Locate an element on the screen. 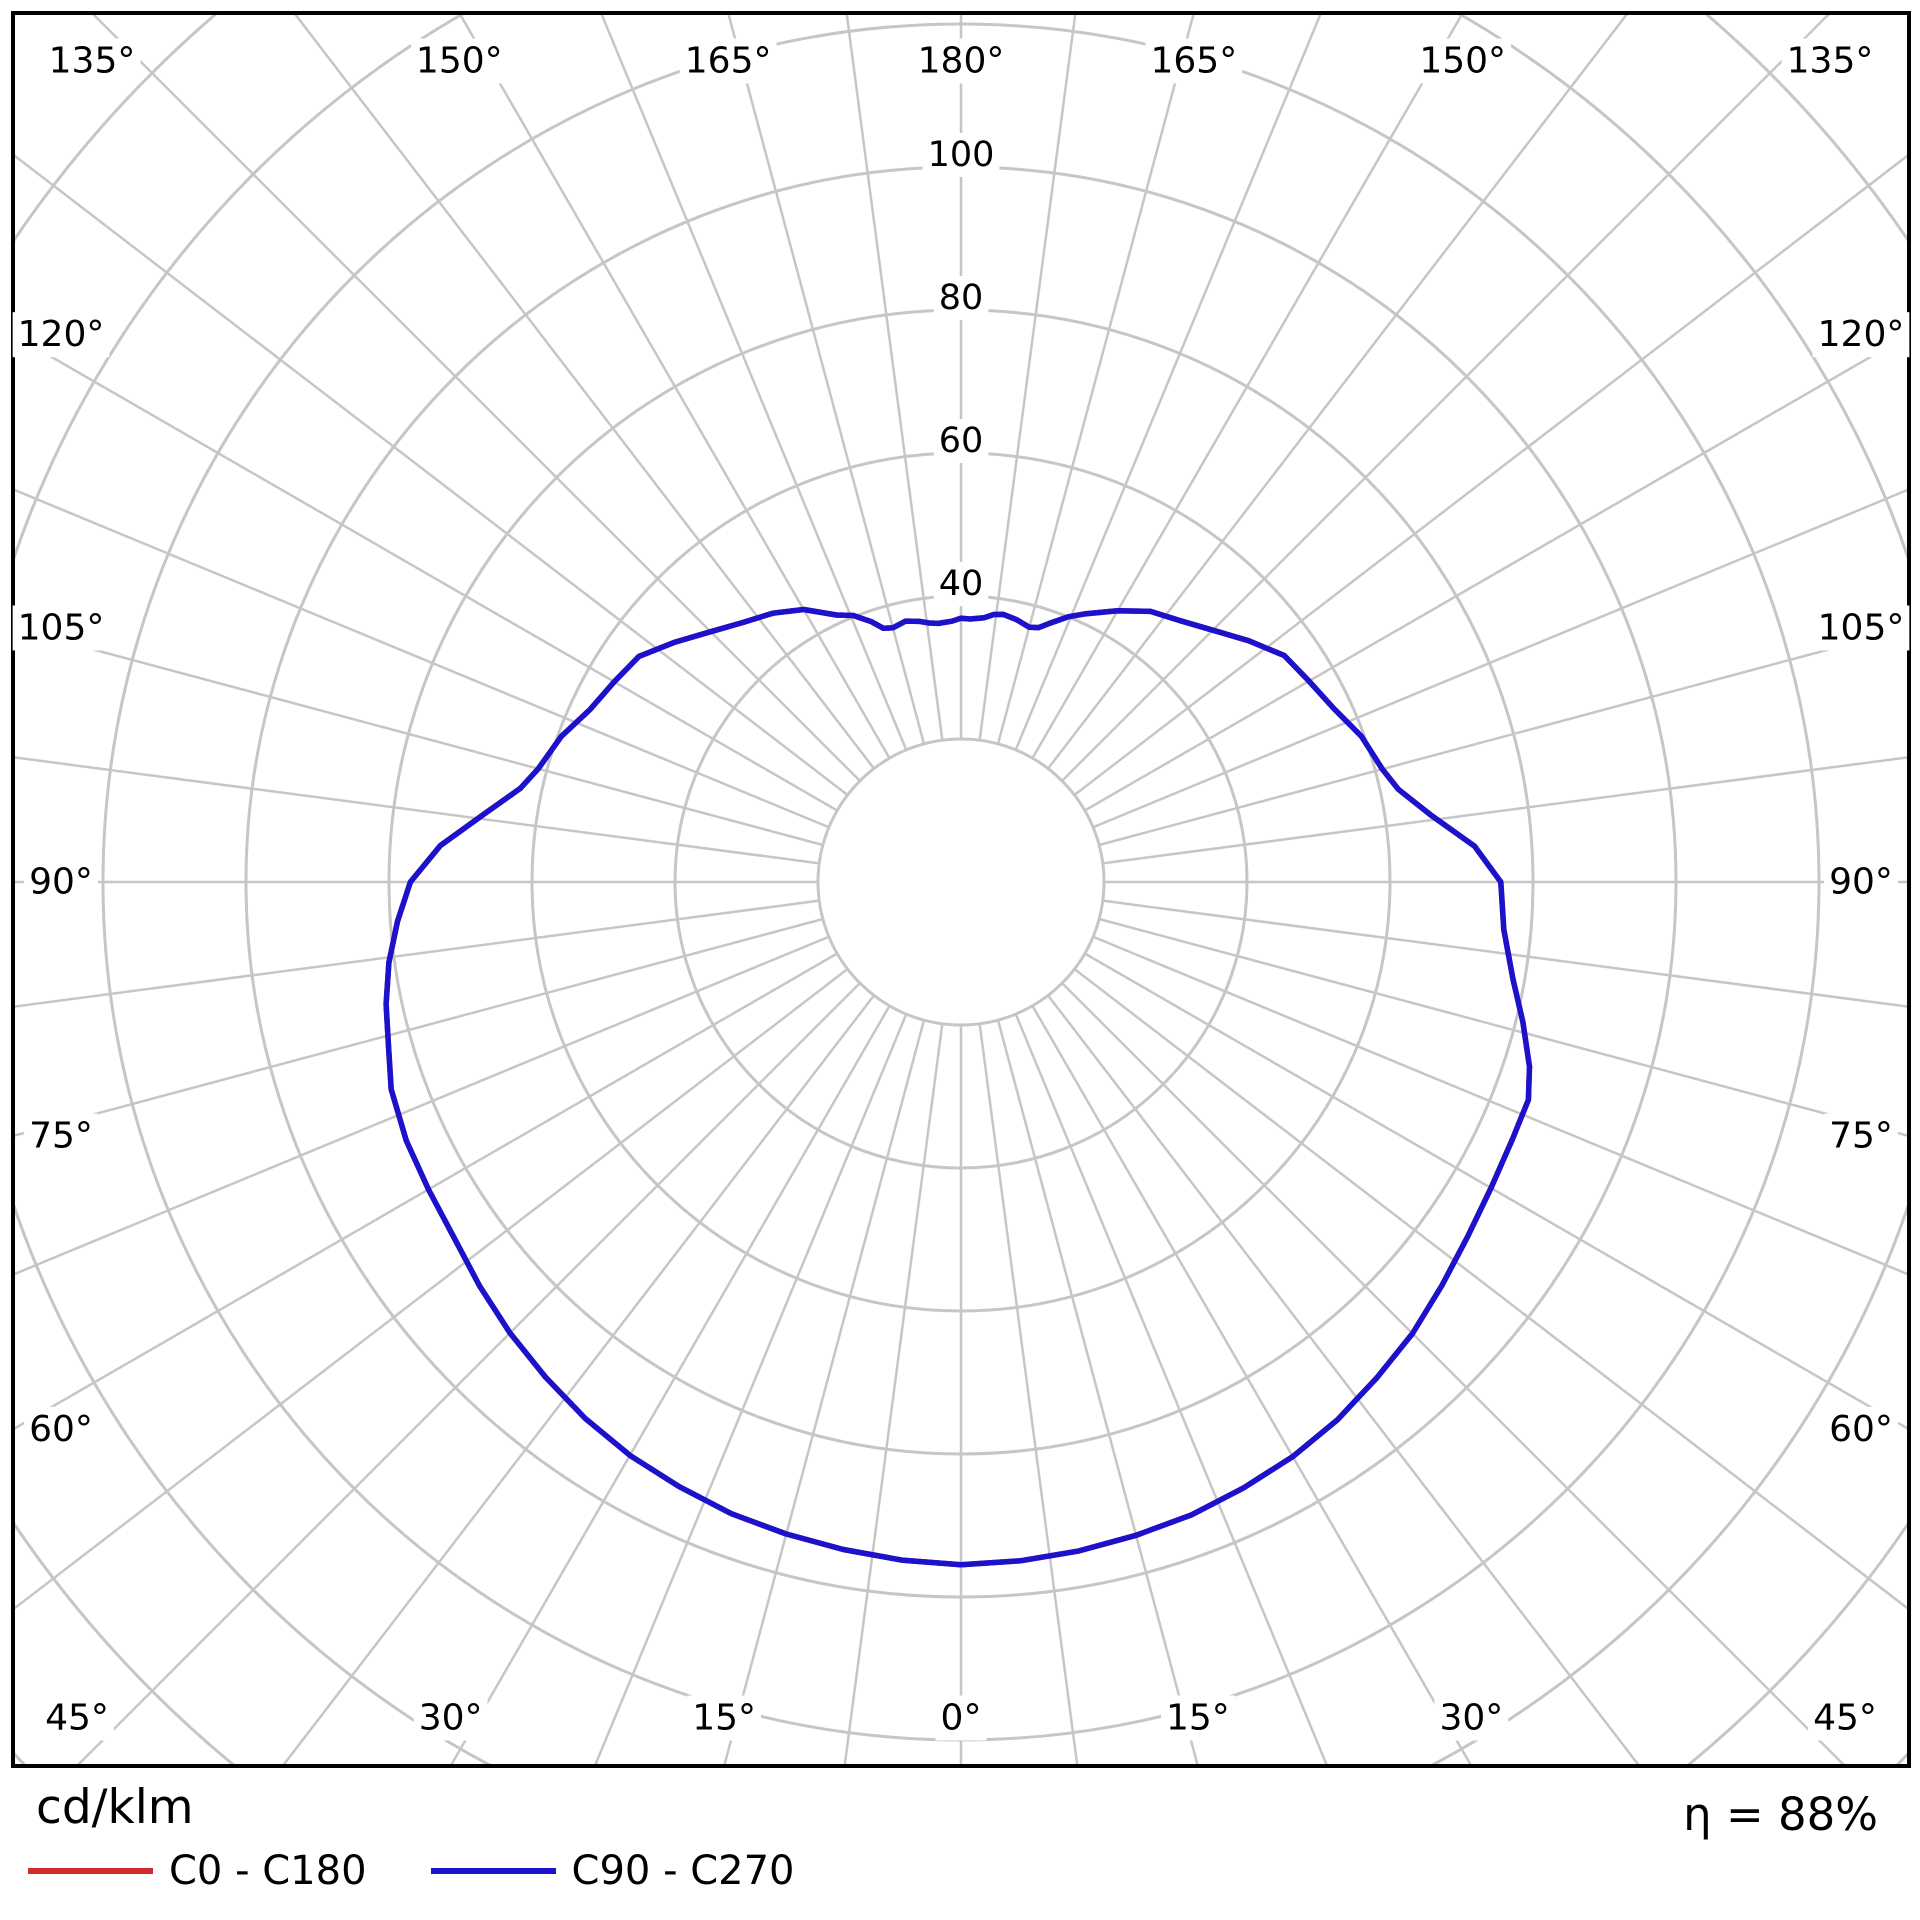 Image resolution: width=1920 pixels, height=1920 pixels. radial-label-80: 80 is located at coordinates (961, 298).